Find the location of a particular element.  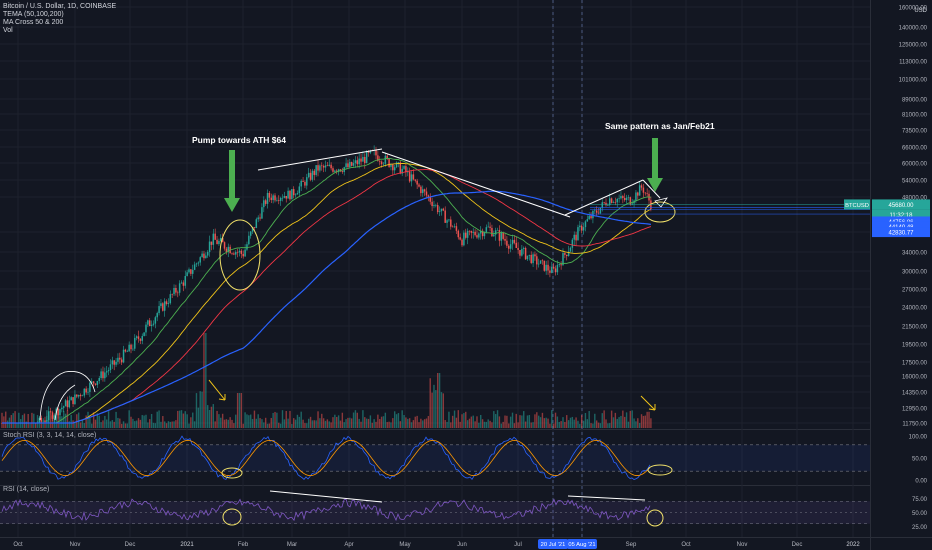

time-tick-label: 2022 is located at coordinates (853, 545).